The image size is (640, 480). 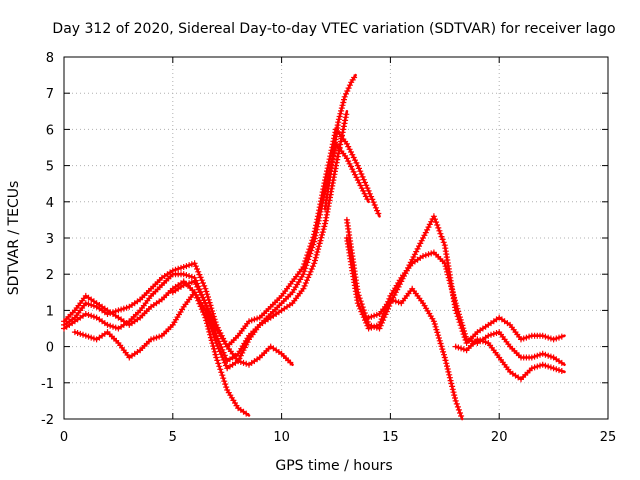 What do you see at coordinates (64, 437) in the screenshot?
I see `x-tick-label: 0` at bounding box center [64, 437].